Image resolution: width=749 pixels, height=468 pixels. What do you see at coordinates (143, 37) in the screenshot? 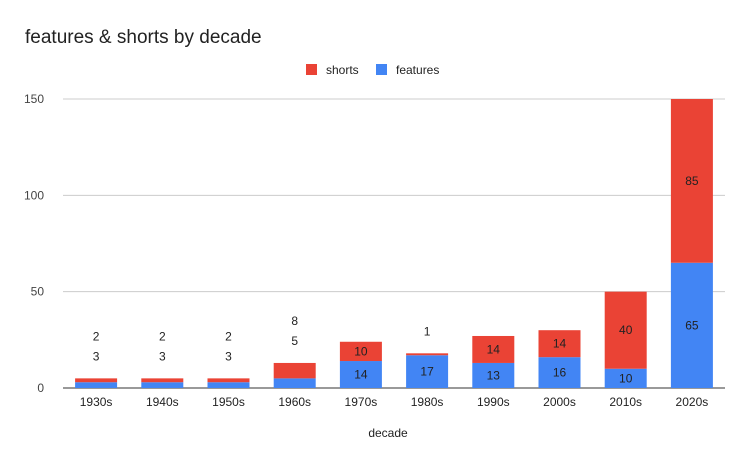
I see `chart-title: features & shorts by decade` at bounding box center [143, 37].